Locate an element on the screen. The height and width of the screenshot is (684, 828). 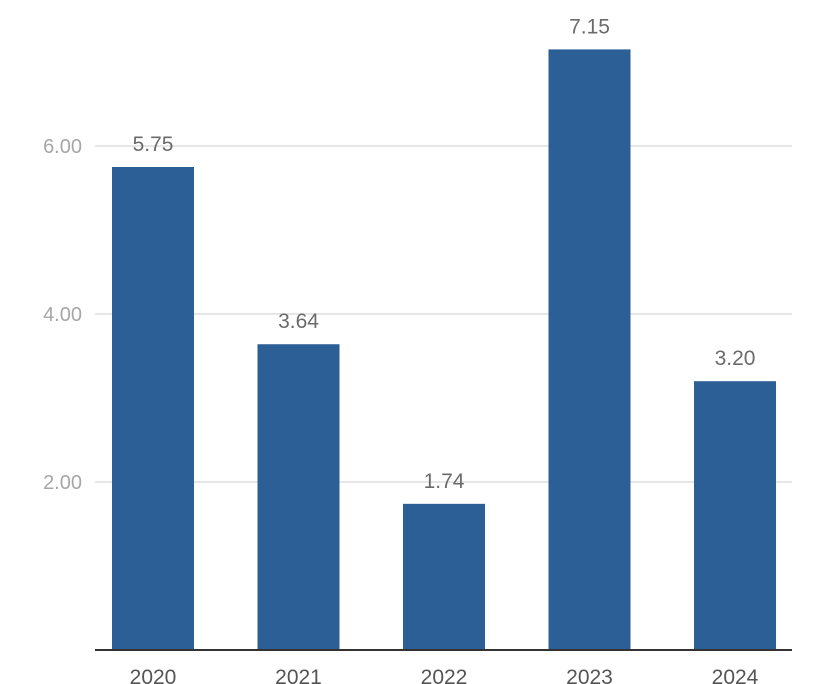
data-label: 5.75 is located at coordinates (153, 144).